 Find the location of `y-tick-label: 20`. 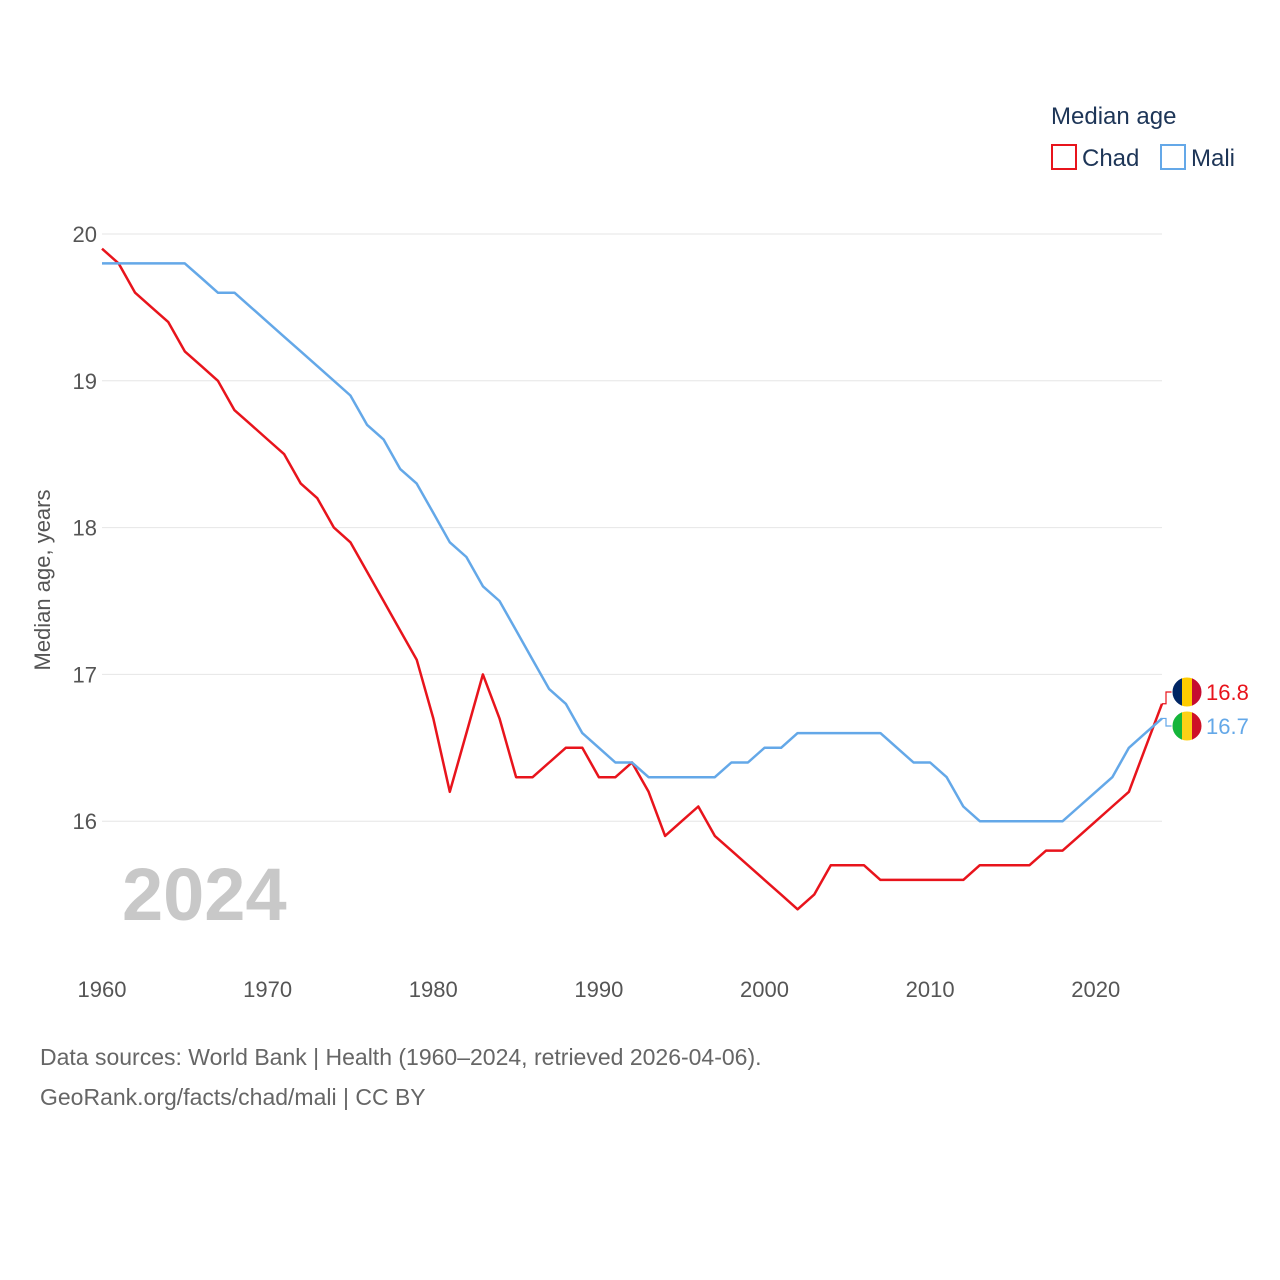

y-tick-label: 20 is located at coordinates (85, 234).